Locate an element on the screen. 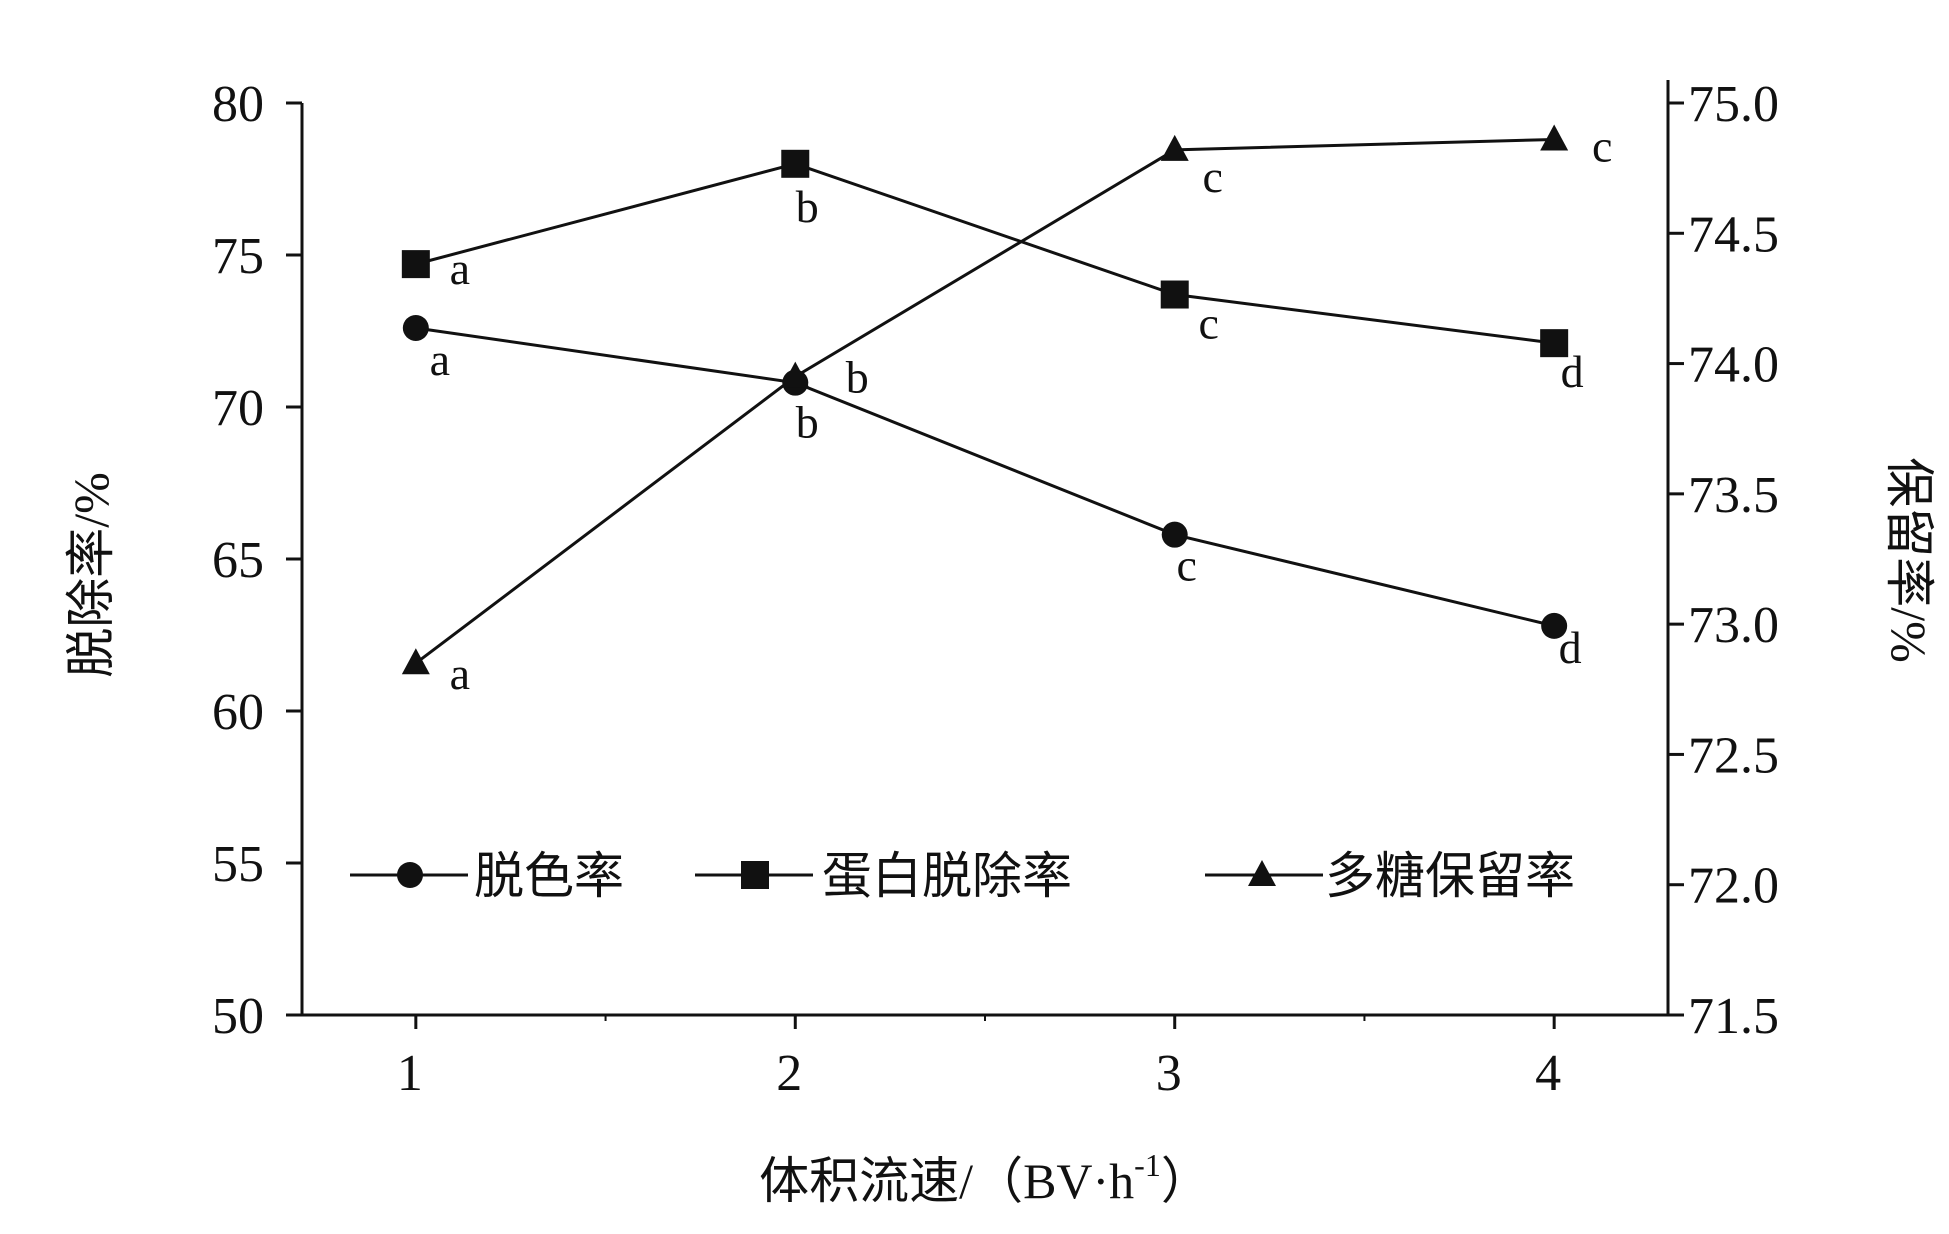 The height and width of the screenshot is (1234, 1949). x-axis-title-end: ） is located at coordinates (1186, 1181).